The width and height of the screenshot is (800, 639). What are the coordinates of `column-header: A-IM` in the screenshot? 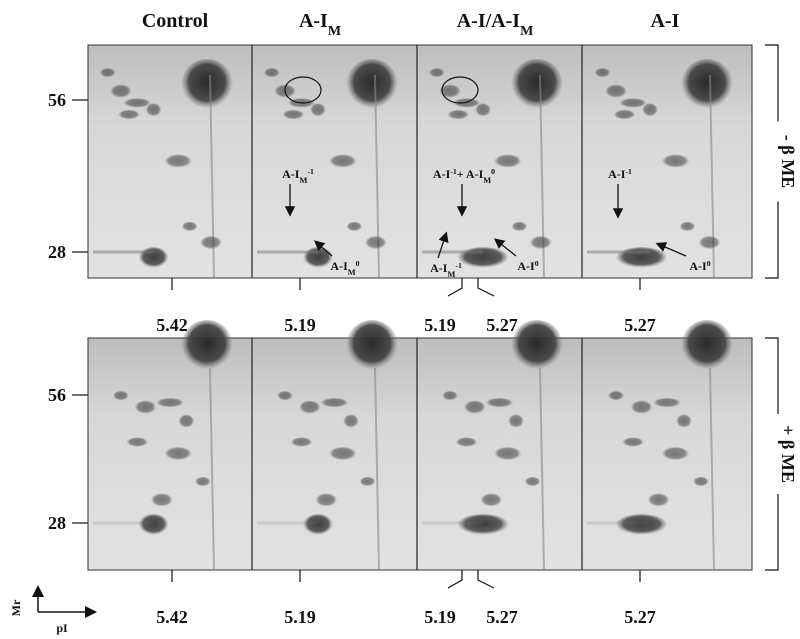 It's located at (320, 24).